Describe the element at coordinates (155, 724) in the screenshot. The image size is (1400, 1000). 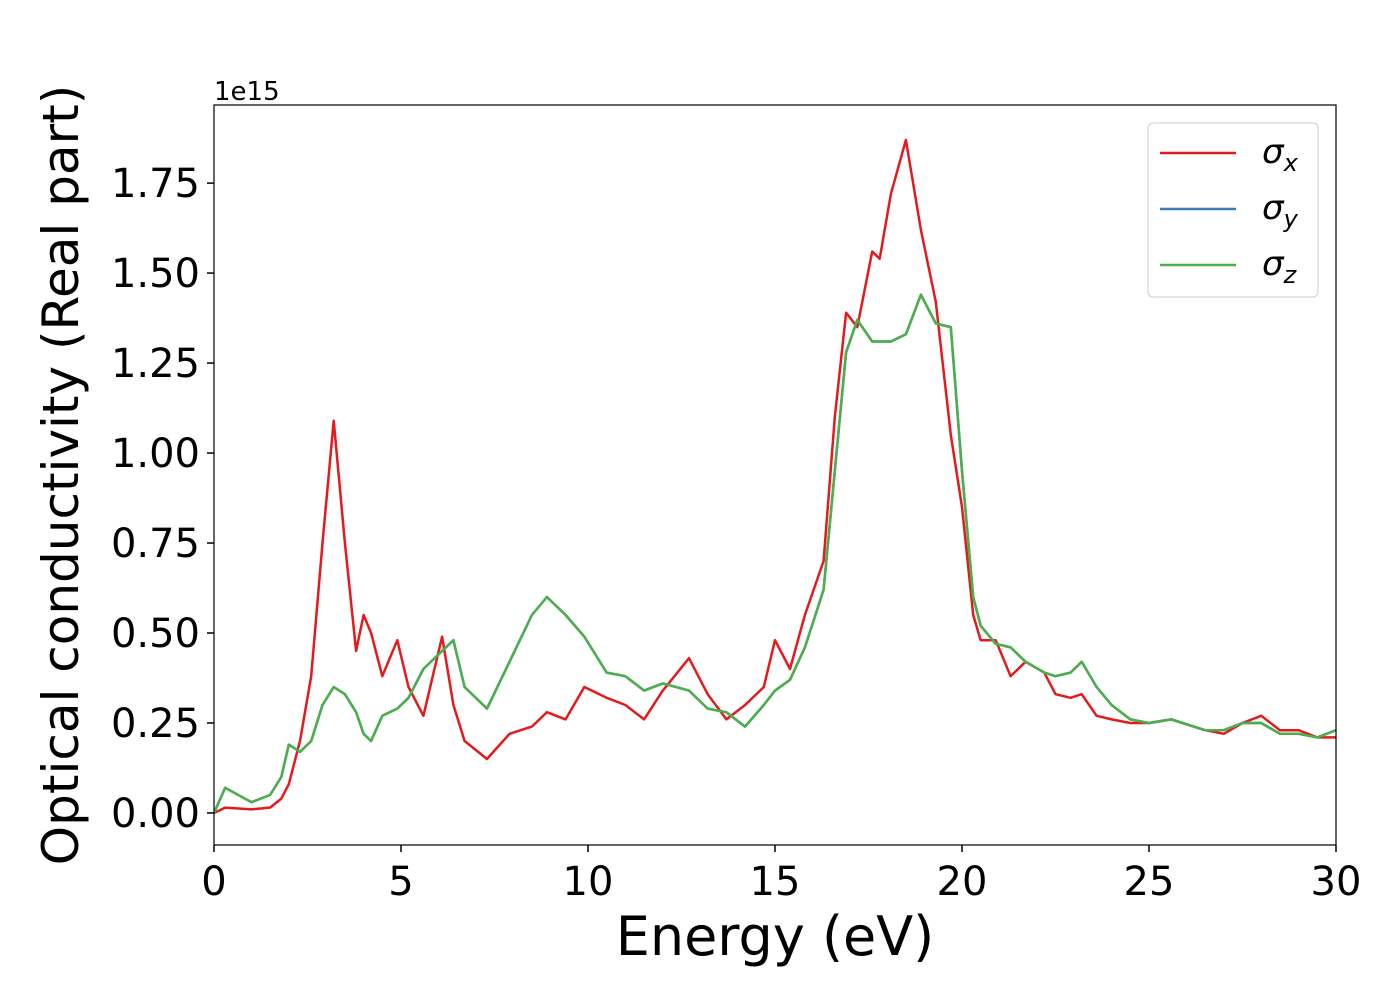
I see `y-tick-label: 0.25` at that location.